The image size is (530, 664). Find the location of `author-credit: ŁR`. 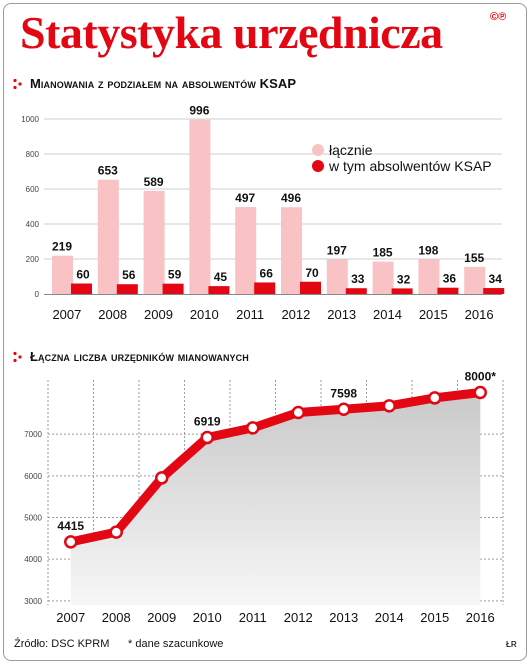

author-credit: ŁR is located at coordinates (511, 644).